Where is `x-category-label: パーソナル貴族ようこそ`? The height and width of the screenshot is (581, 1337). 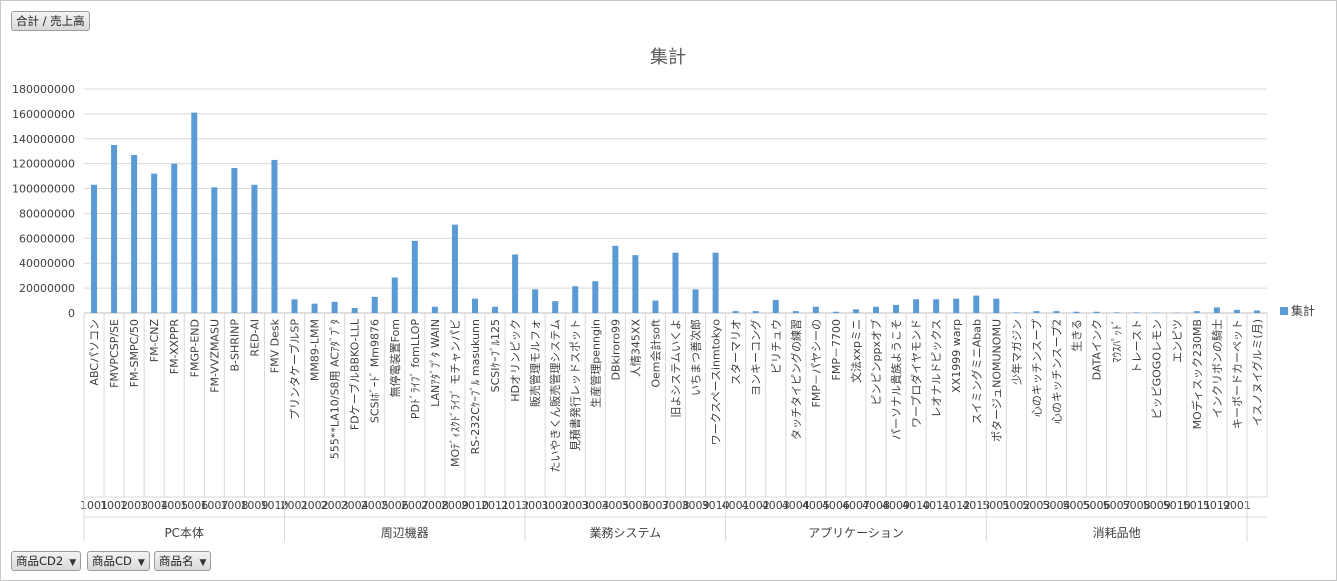
x-category-label: パーソナル貴族ようこそ is located at coordinates (896, 379).